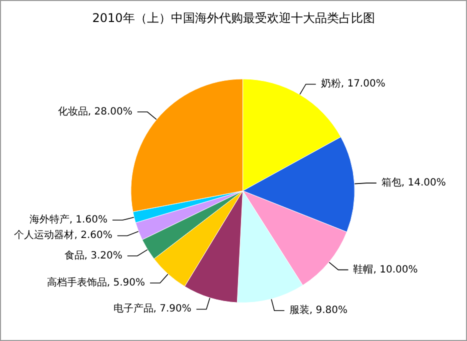 Image resolution: width=467 pixels, height=341 pixels. I want to click on slice-label: 食品, 3.20%, so click(93, 255).